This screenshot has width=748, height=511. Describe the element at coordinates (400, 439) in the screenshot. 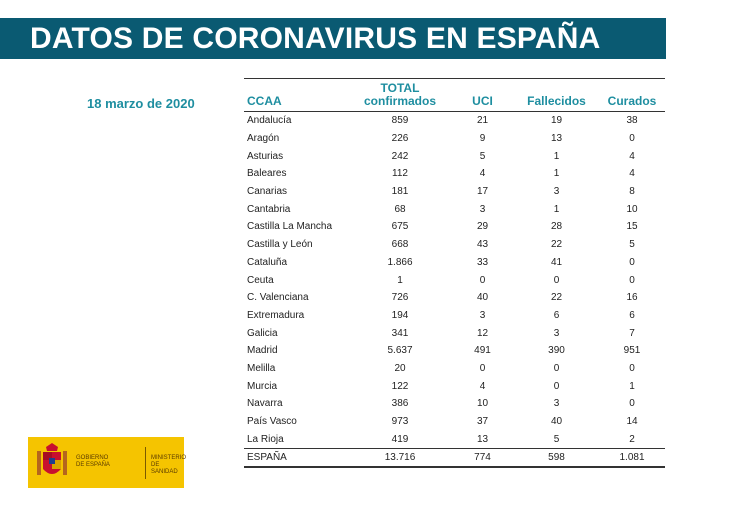

I see `cell-total: 419` at that location.